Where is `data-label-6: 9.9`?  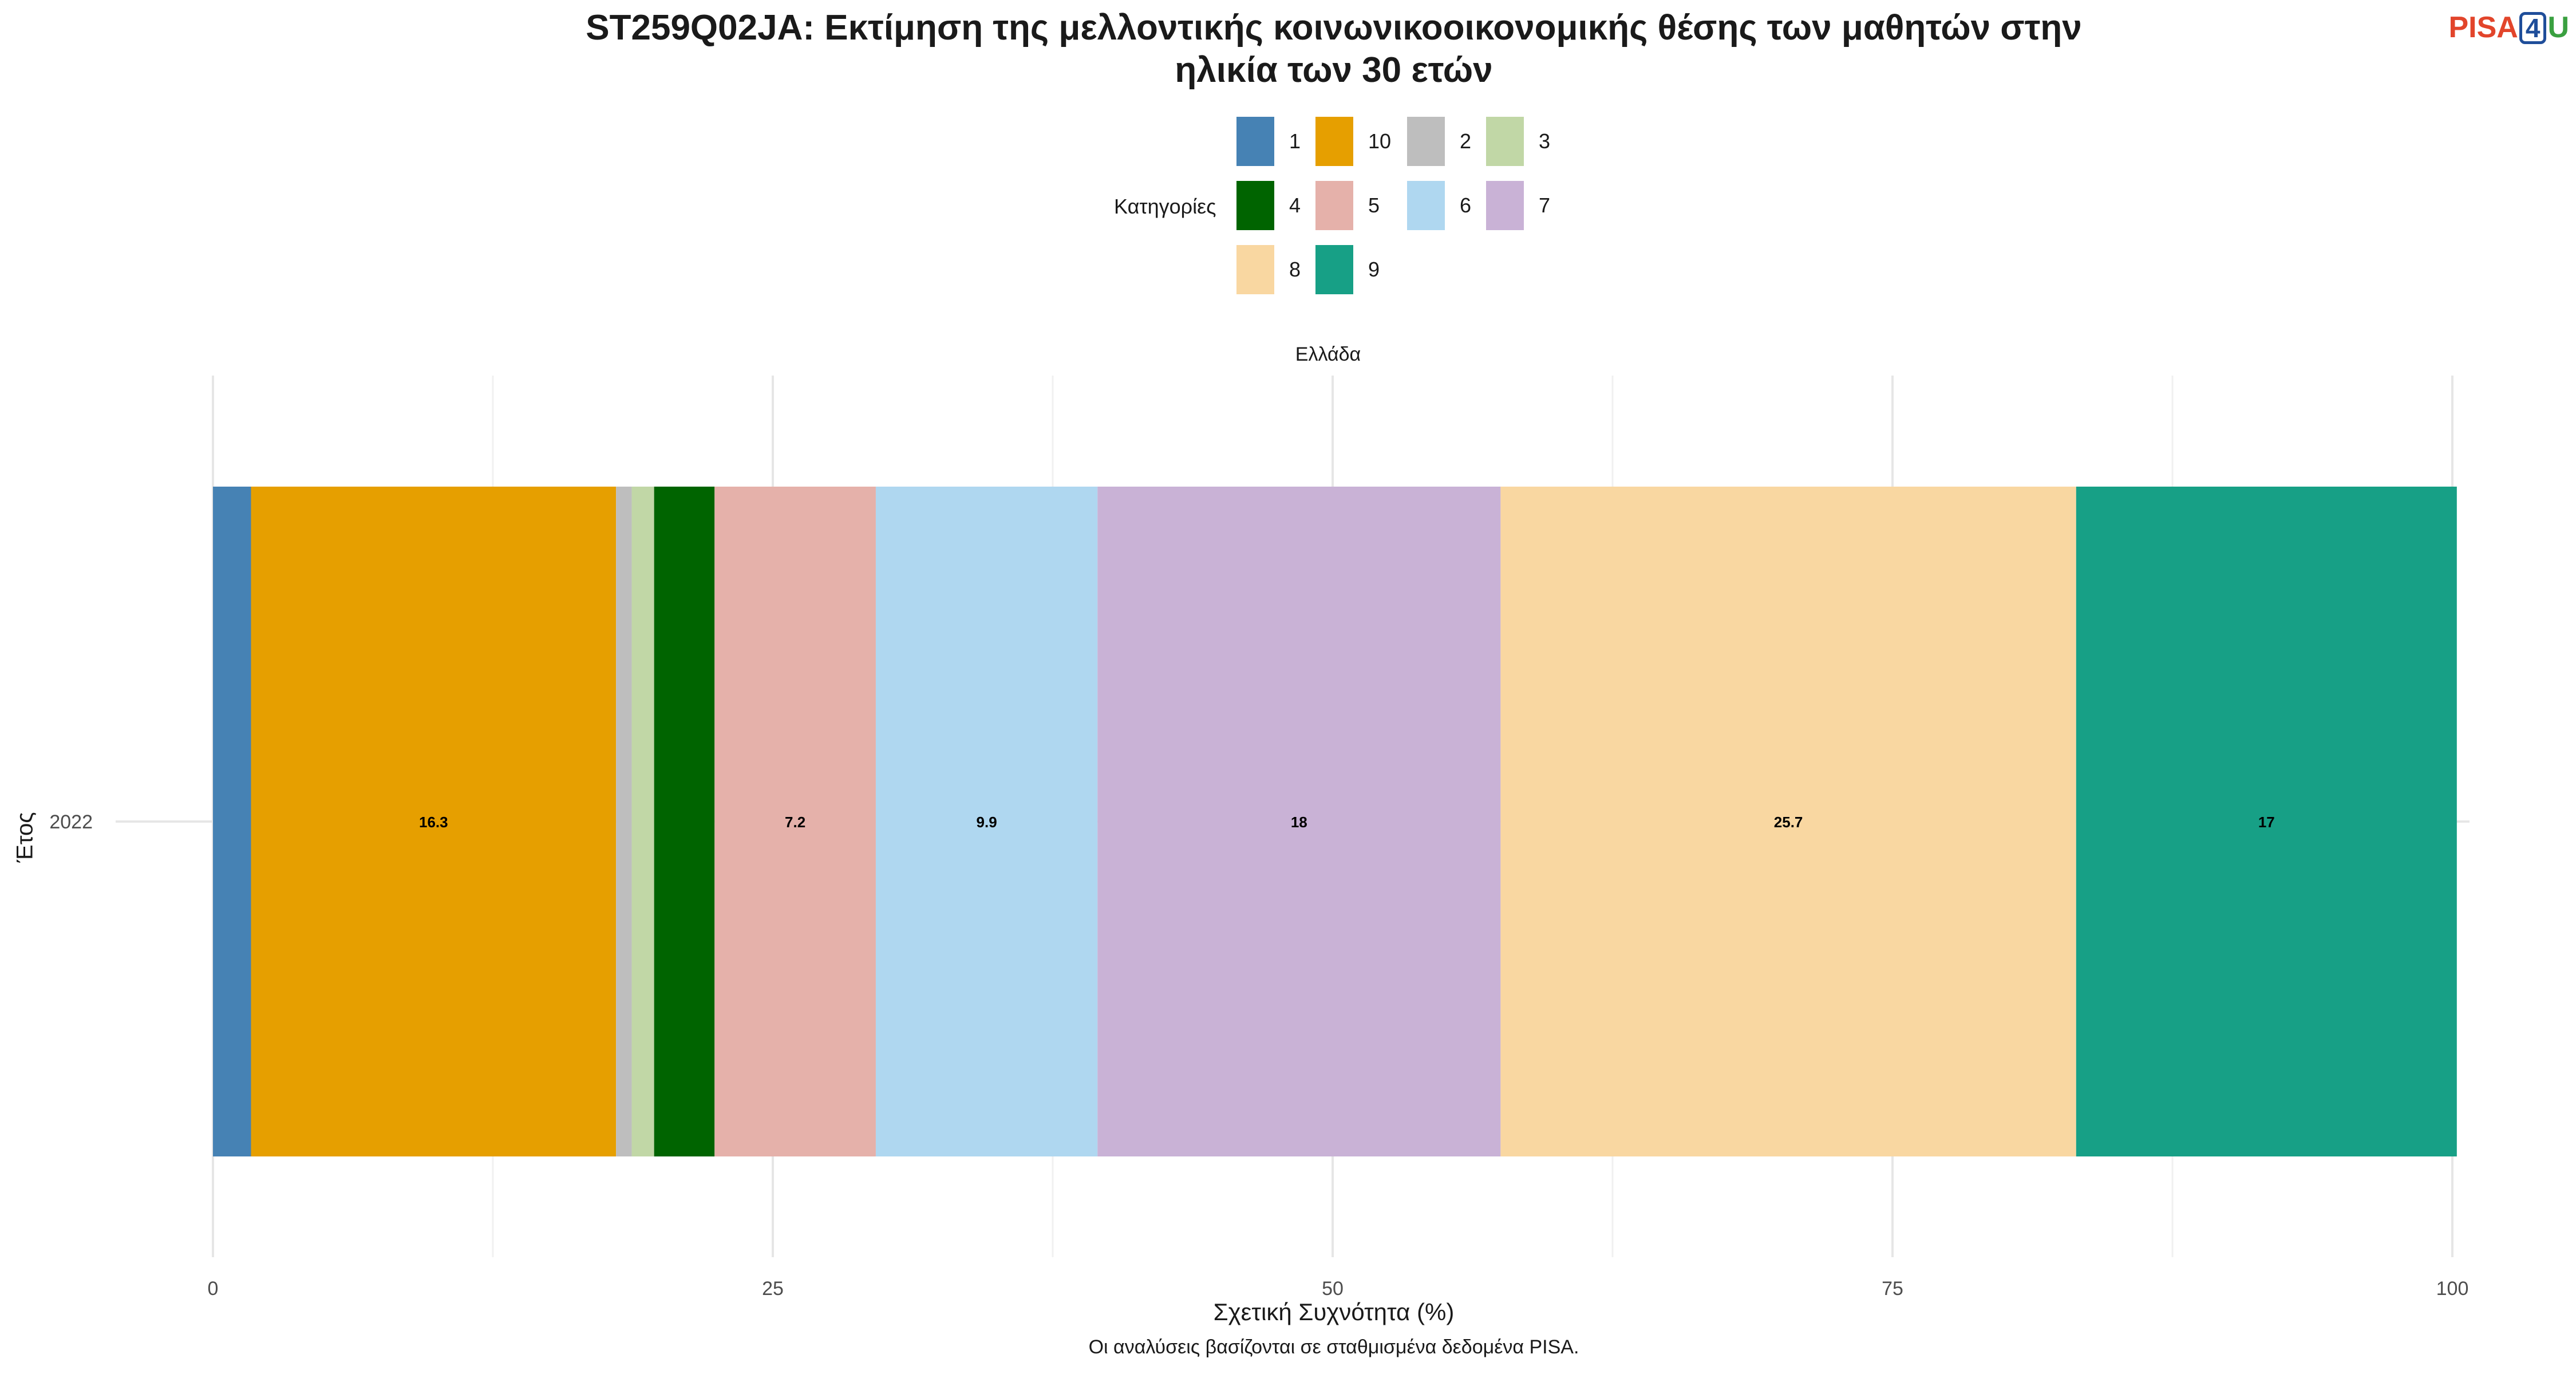 data-label-6: 9.9 is located at coordinates (987, 822).